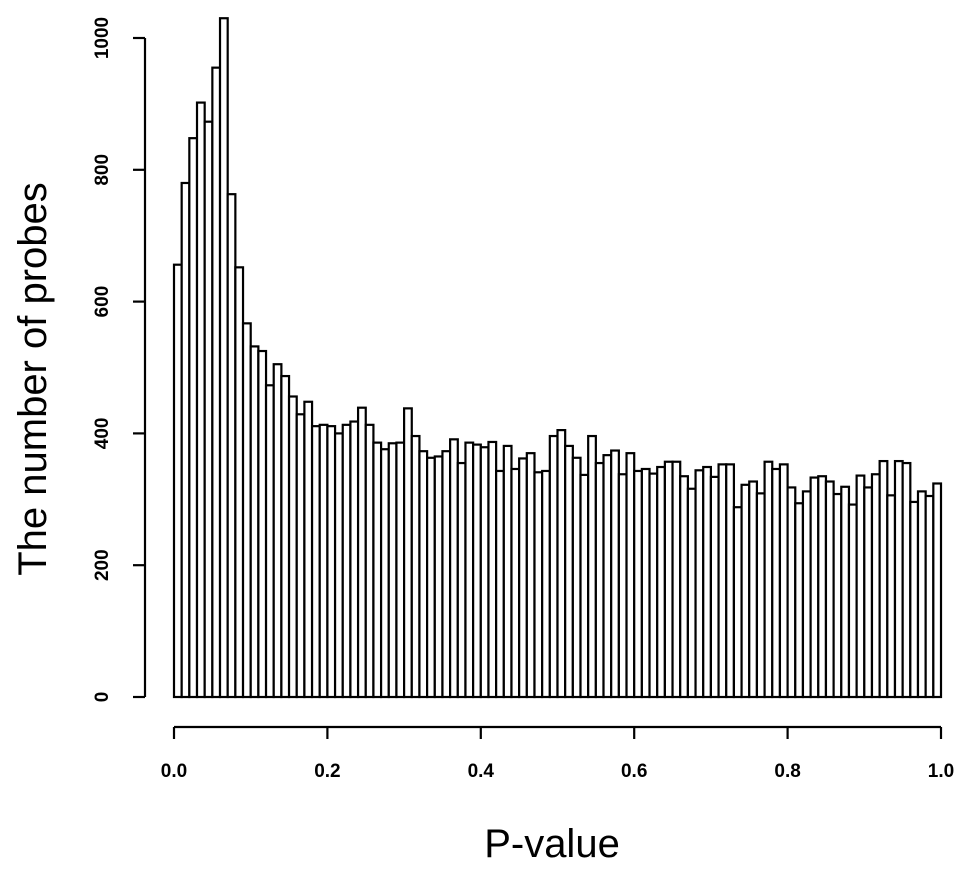 This screenshot has height=870, width=969. I want to click on x-axis: 0.0 0.2 0.4 0.6 0.8 1.0, so click(557, 753).